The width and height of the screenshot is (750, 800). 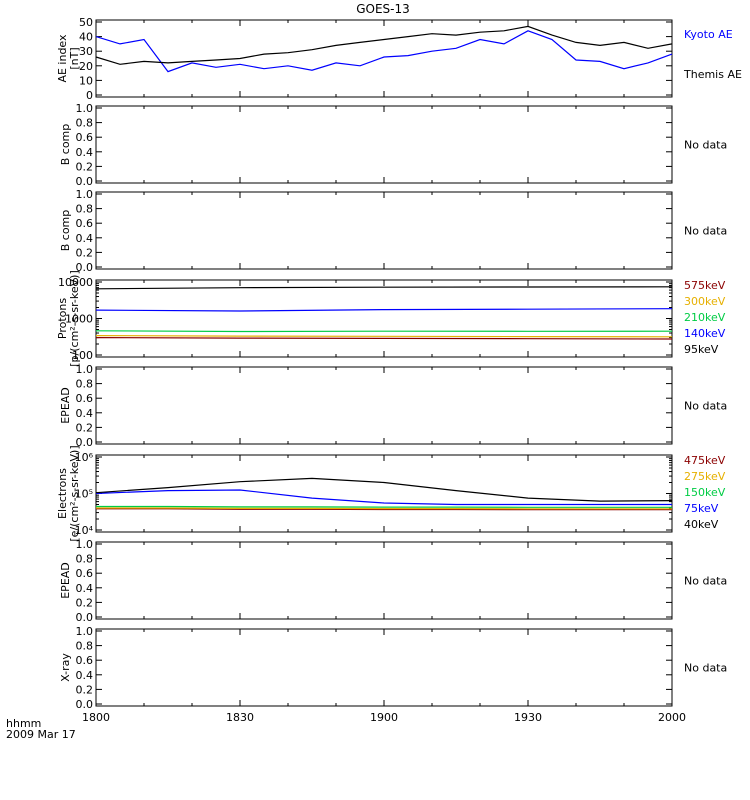 What do you see at coordinates (74, 58) in the screenshot?
I see `y-axis-label: [nT]` at bounding box center [74, 58].